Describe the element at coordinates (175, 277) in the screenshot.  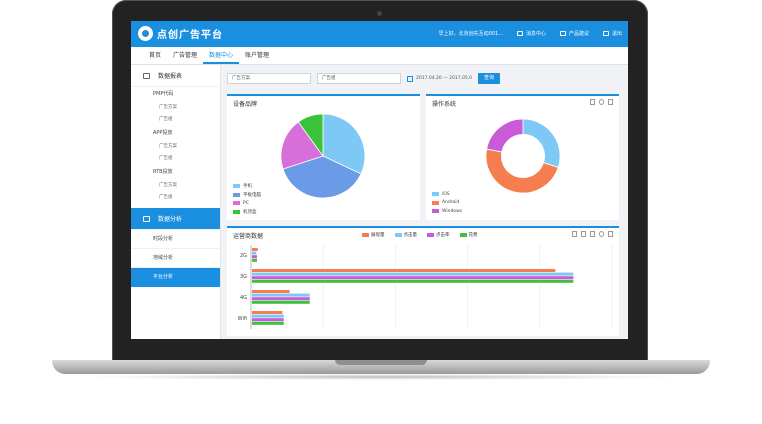
I see `sidebar-item-platform: 平台分析` at that location.